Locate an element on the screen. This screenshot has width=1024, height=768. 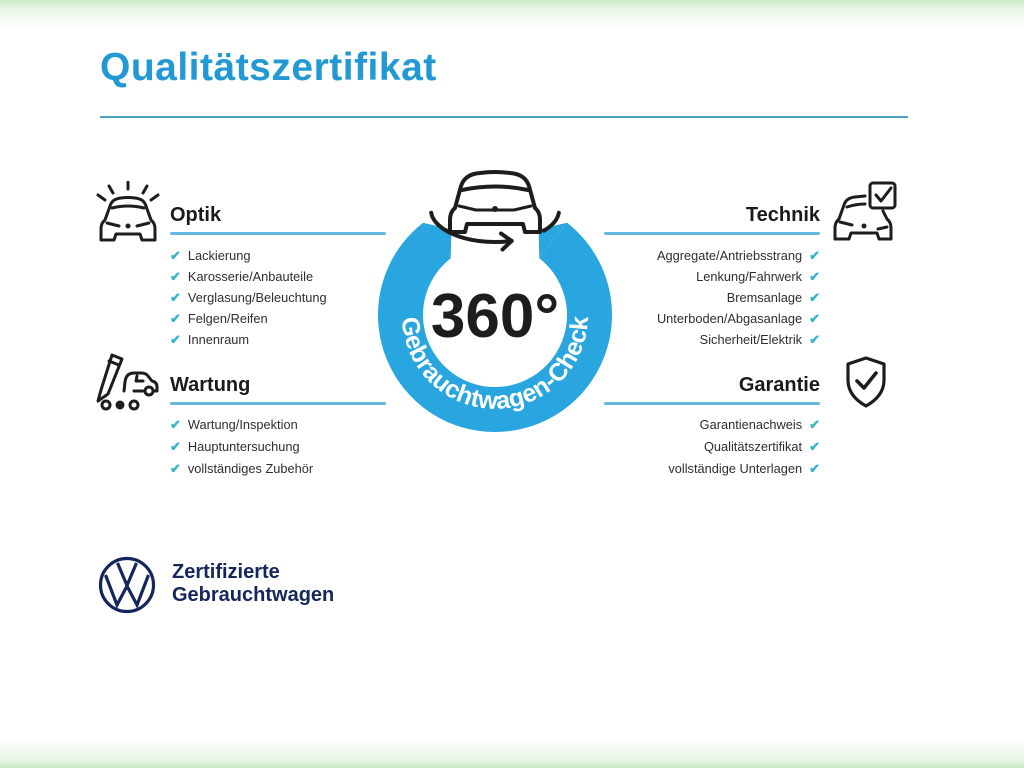
checklist-item-label: Qualitätszertifikat is located at coordinates (753, 446).